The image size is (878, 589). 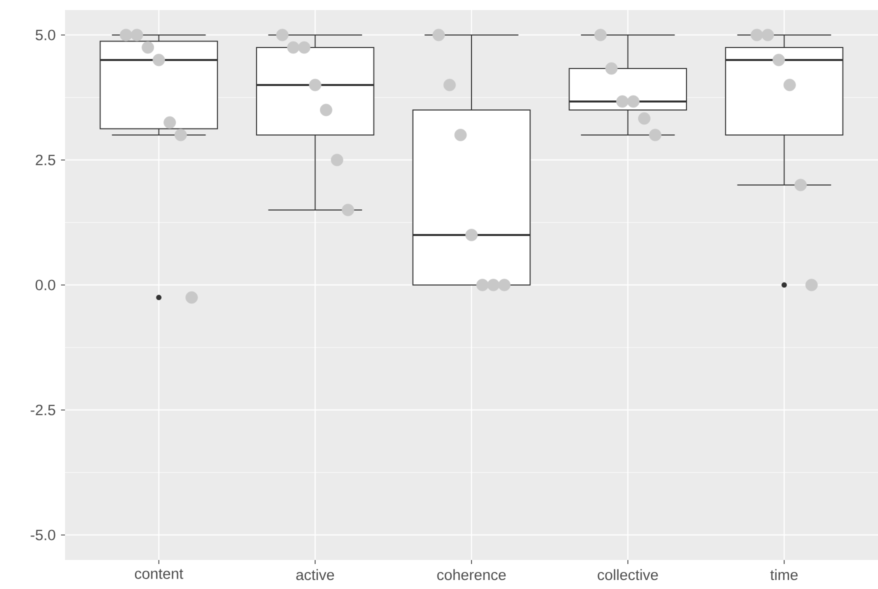 What do you see at coordinates (46, 35) in the screenshot?
I see `y-tick-label: 5.0` at bounding box center [46, 35].